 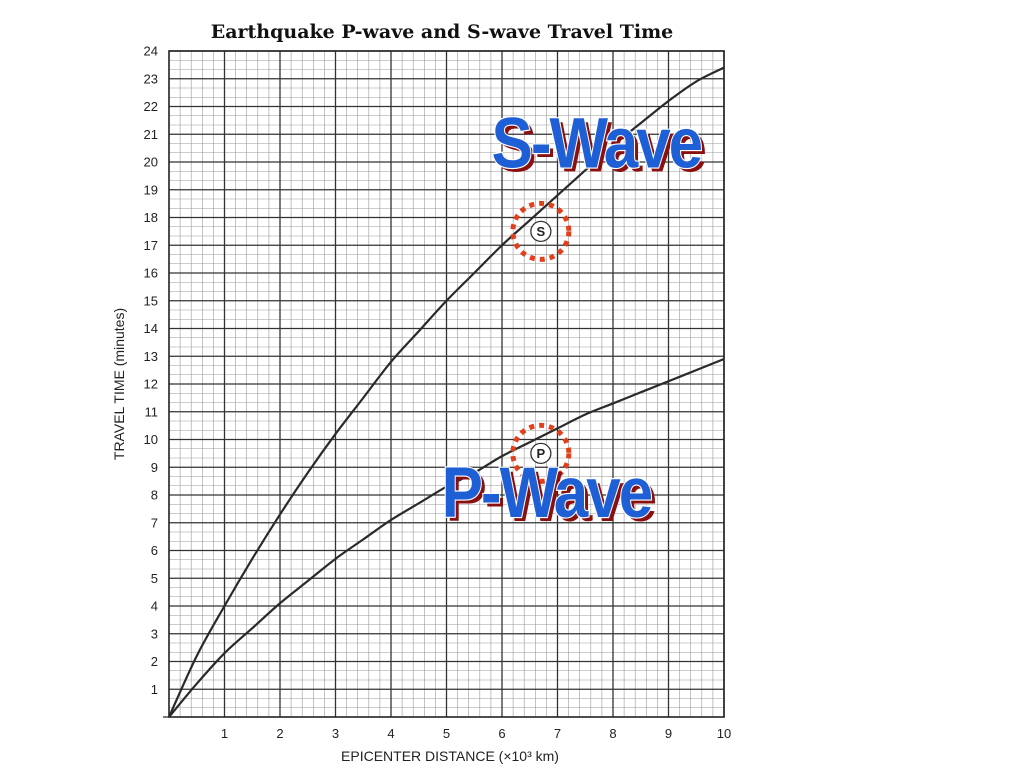 I want to click on marker-letter: P, so click(x=541, y=453).